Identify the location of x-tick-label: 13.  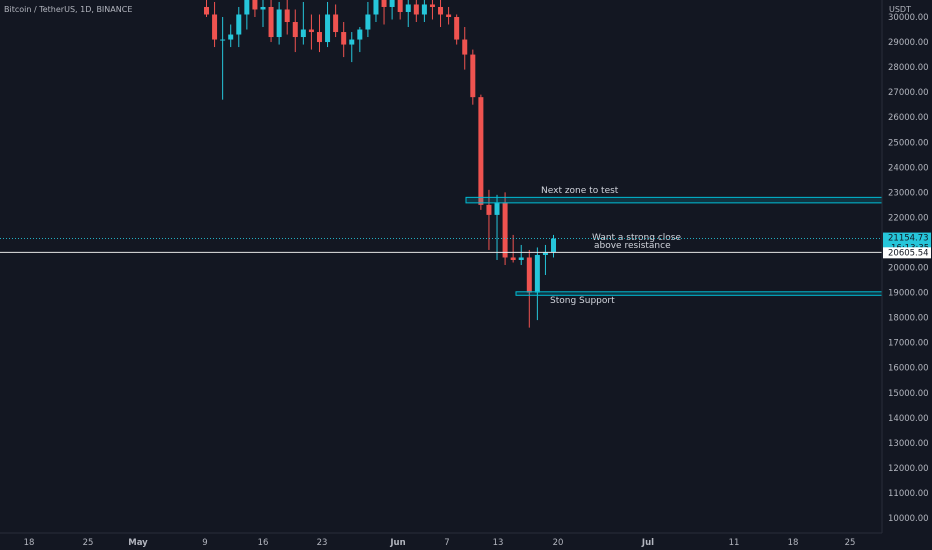
(498, 543).